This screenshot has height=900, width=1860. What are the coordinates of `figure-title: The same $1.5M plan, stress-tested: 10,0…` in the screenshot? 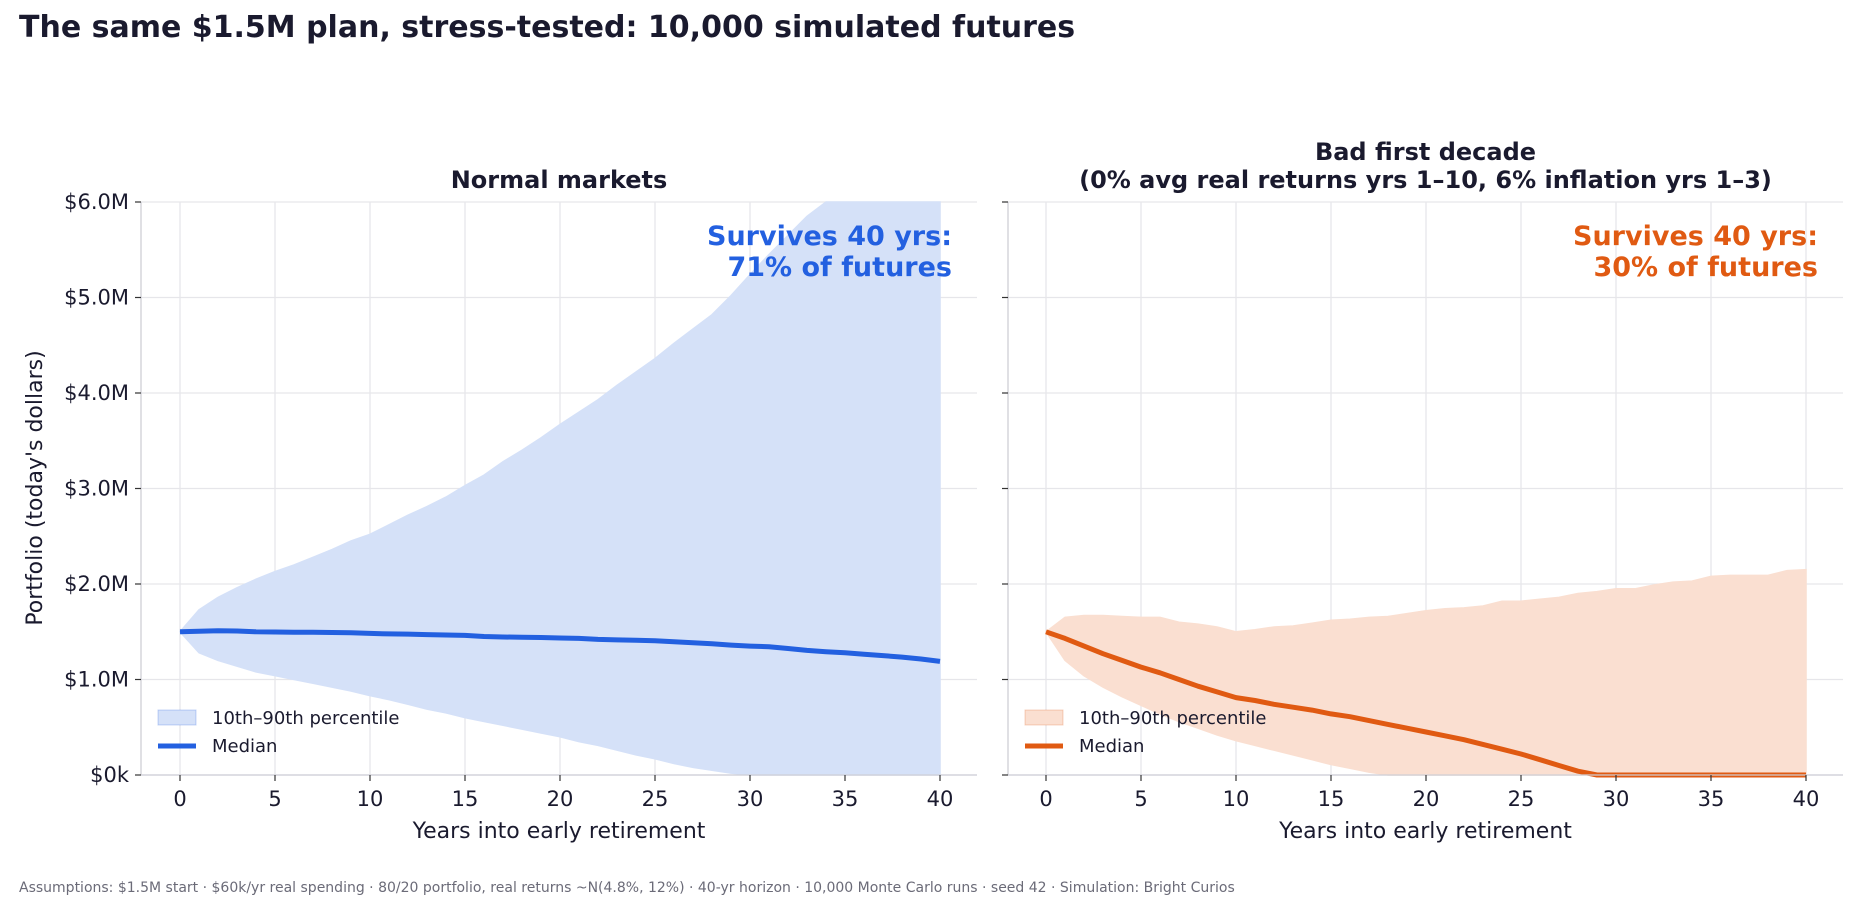 It's located at (547, 27).